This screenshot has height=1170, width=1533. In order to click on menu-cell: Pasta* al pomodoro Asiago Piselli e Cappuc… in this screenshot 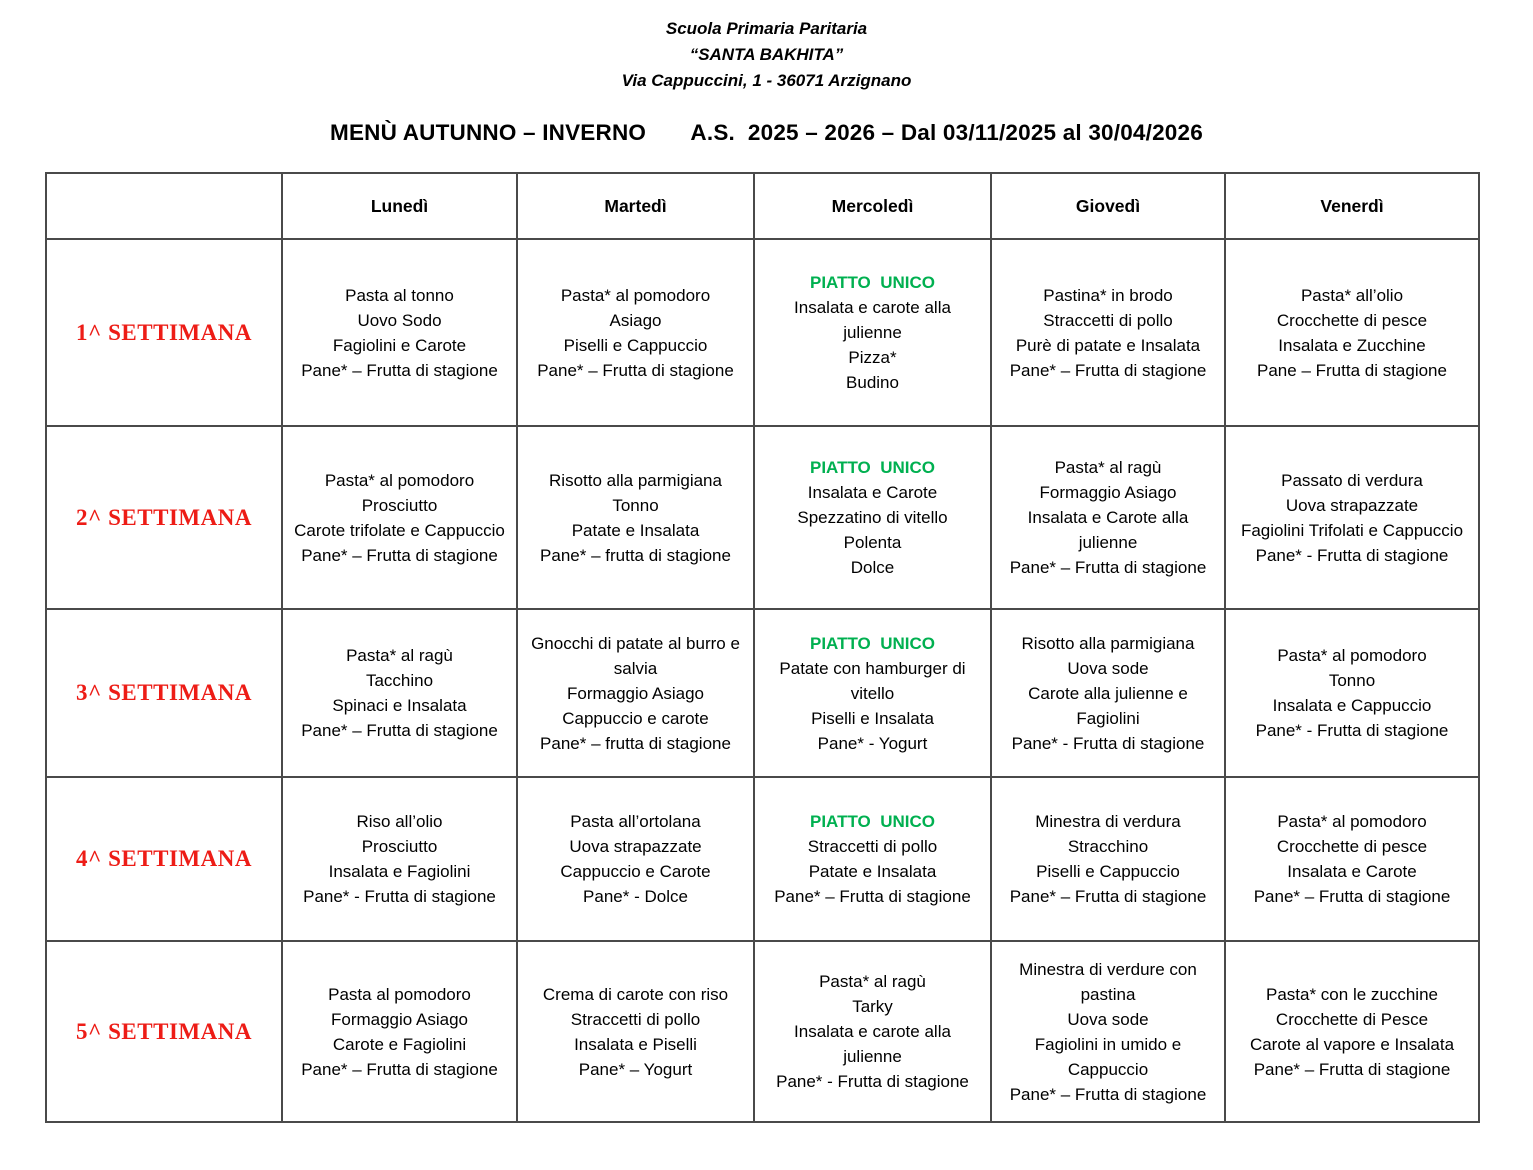, I will do `click(635, 332)`.